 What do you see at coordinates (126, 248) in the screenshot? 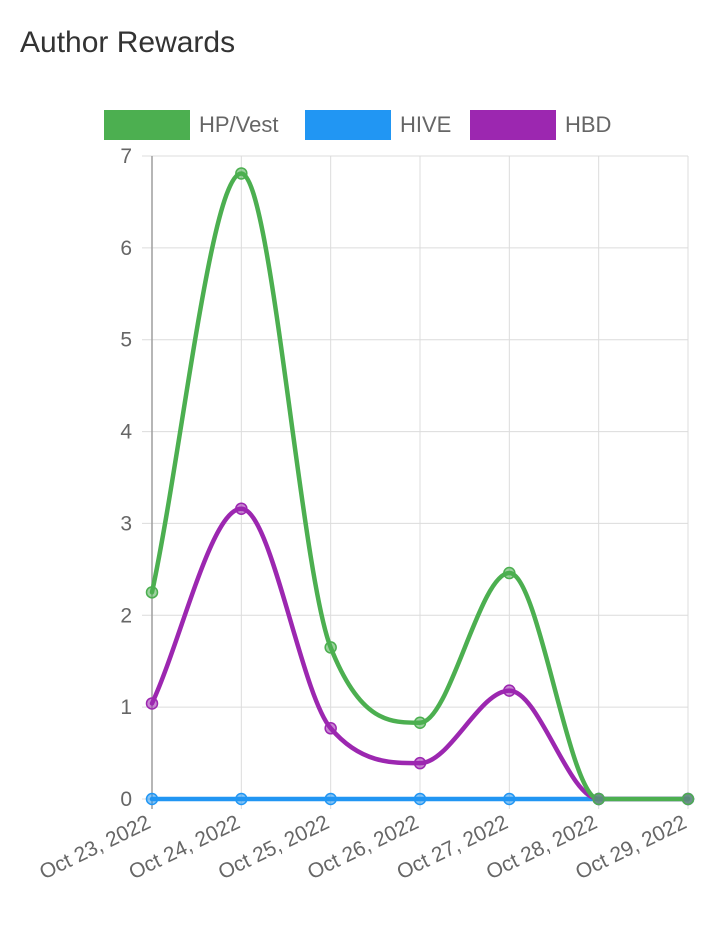
I see `y-tick-label: 6` at bounding box center [126, 248].